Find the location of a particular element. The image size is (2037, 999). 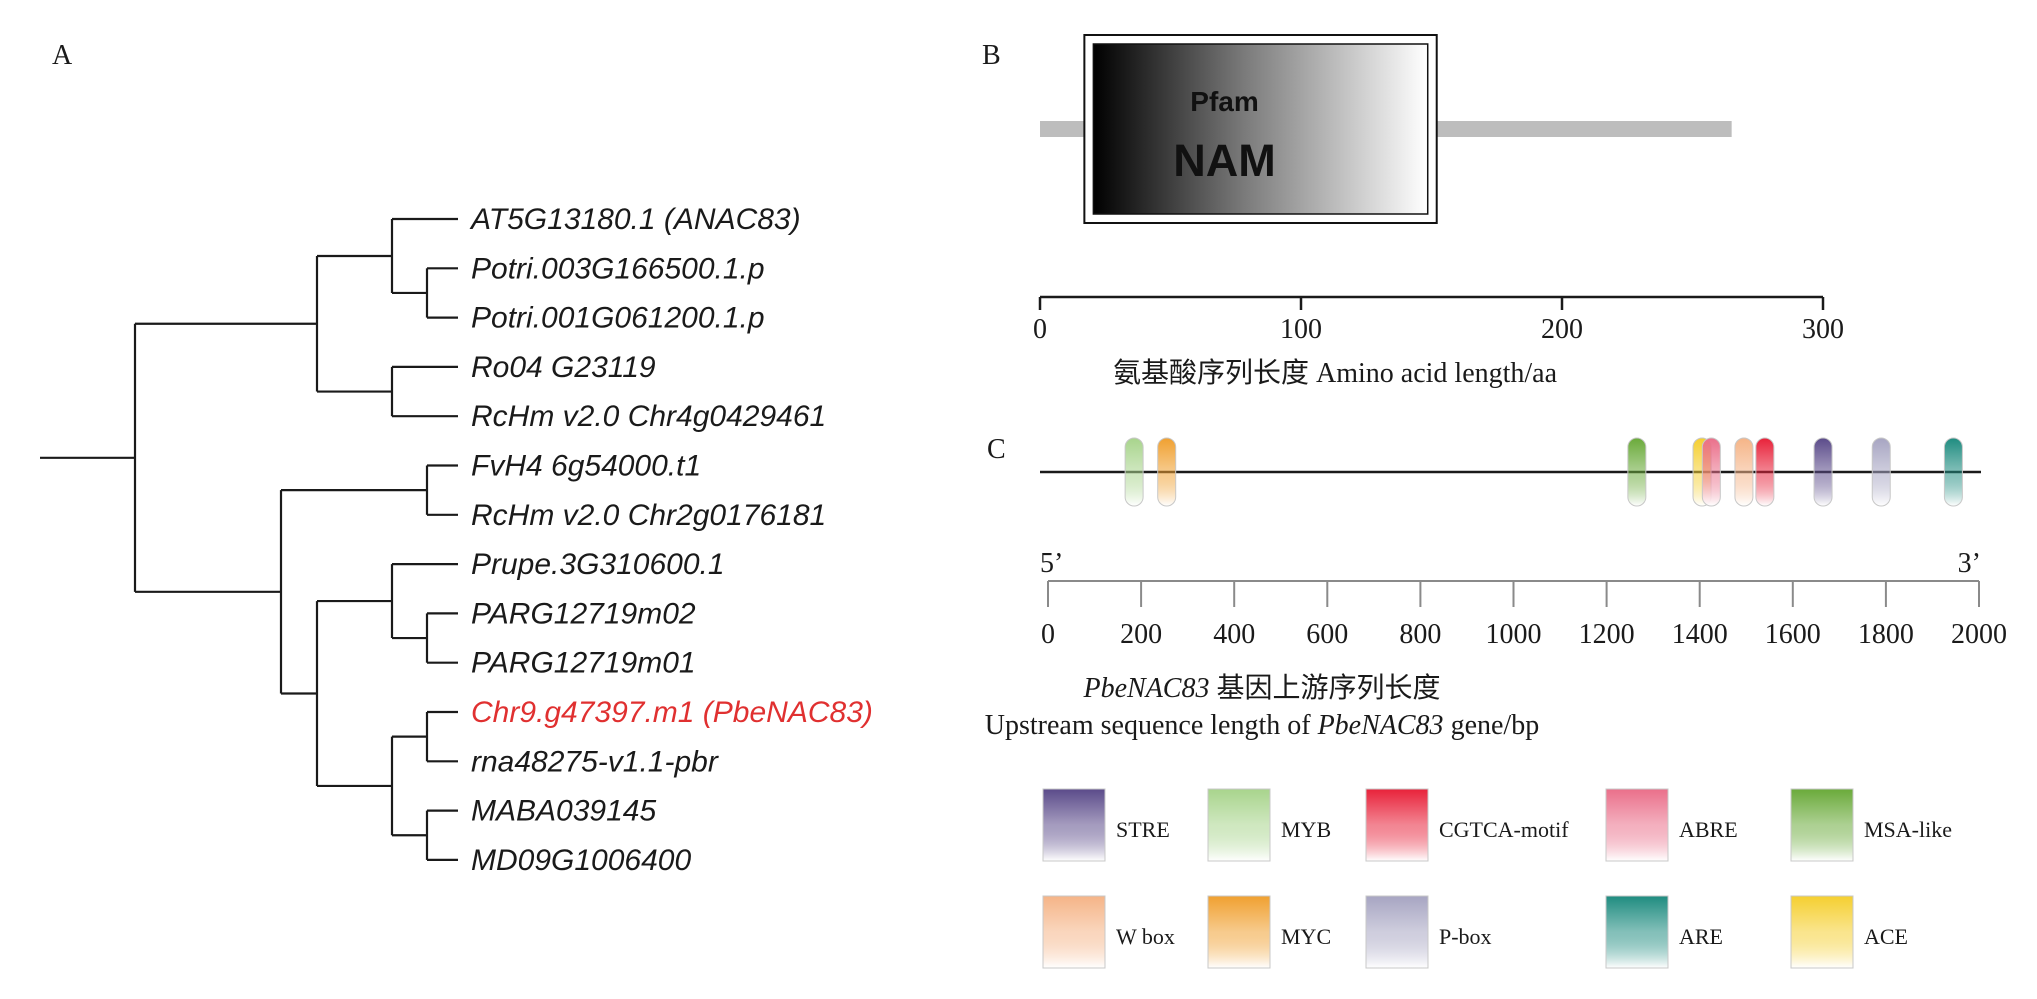

tree-leaf-label: MD09G1006400 is located at coordinates (581, 860).